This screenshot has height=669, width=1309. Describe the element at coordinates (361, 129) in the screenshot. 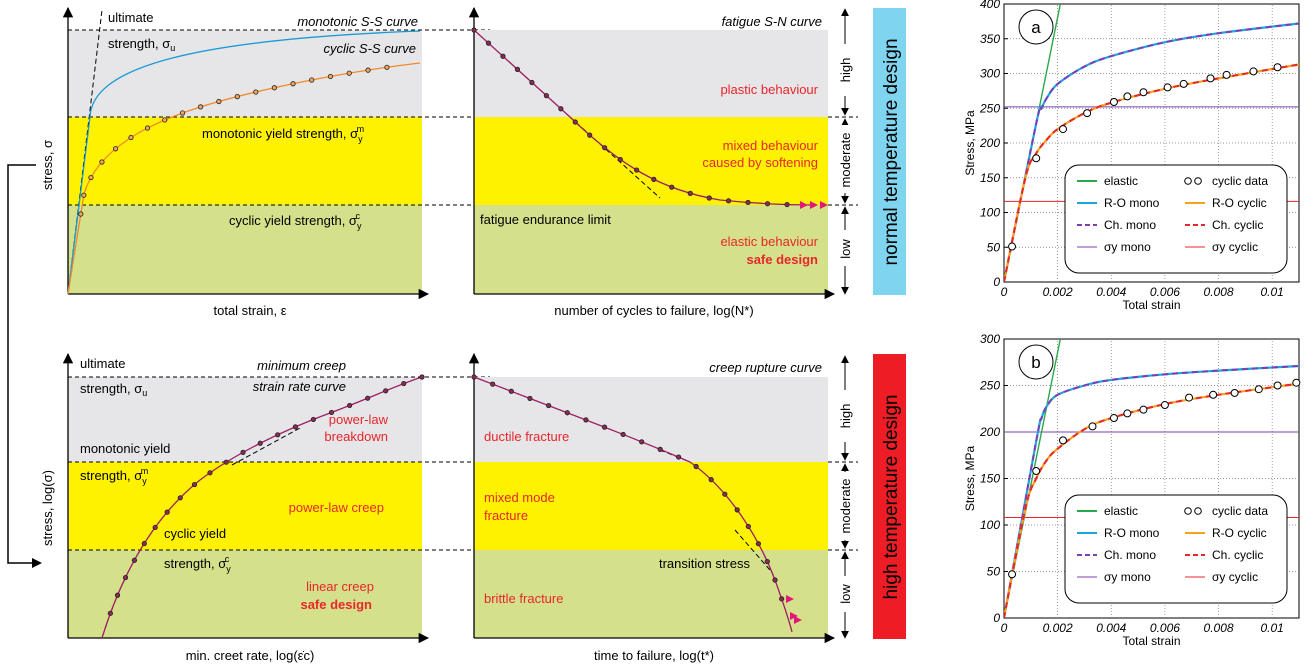

I see `mono-yield-sup: m` at that location.